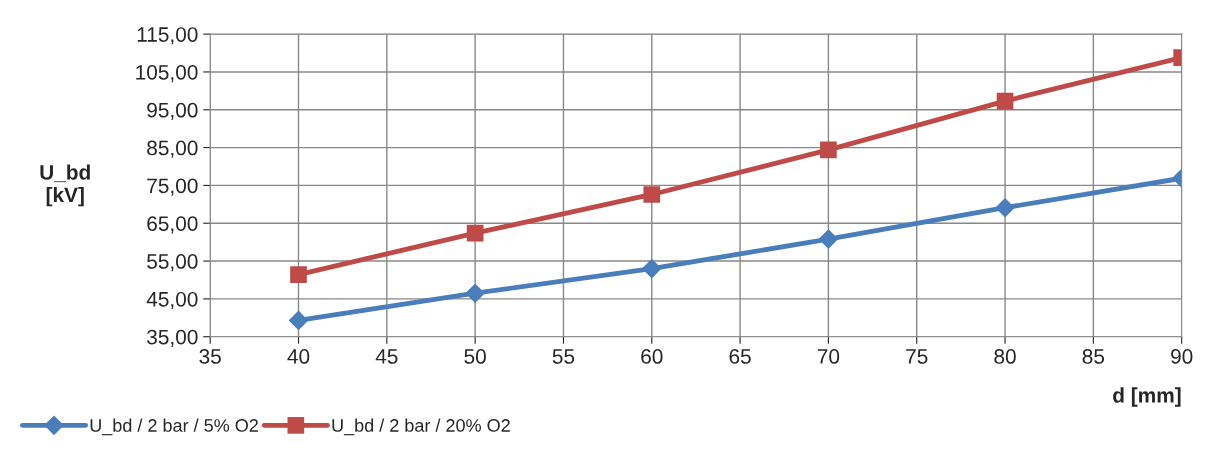  What do you see at coordinates (172, 225) in the screenshot?
I see `y-tick-label: 65,00` at bounding box center [172, 225].